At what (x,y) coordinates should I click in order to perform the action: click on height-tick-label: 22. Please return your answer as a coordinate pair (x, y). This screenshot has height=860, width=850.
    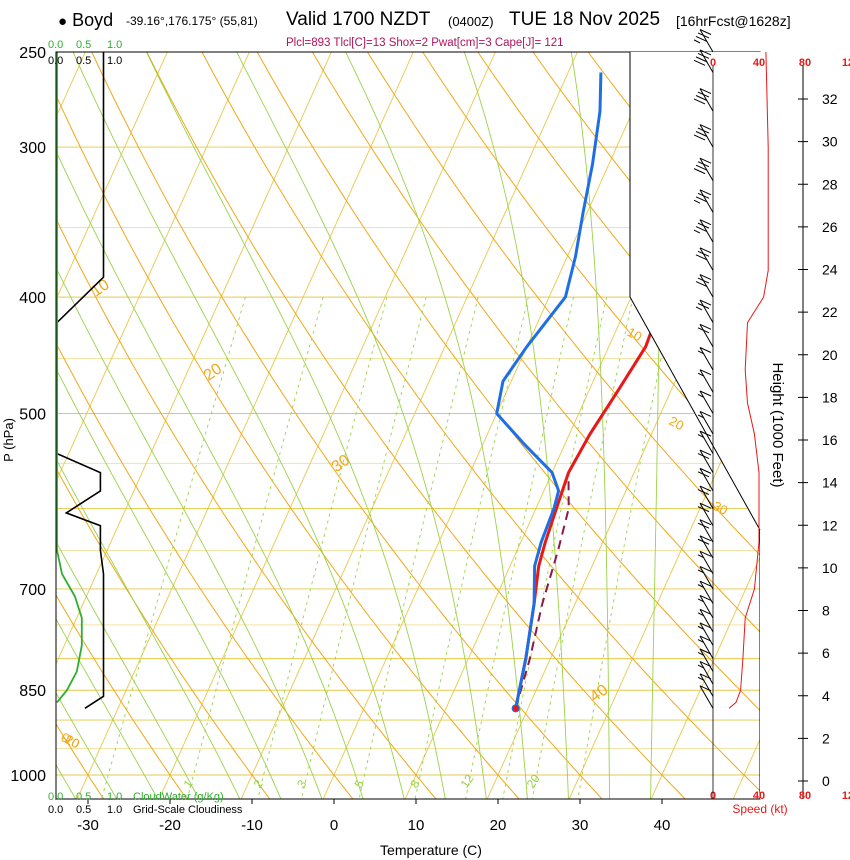
    Looking at the image, I should click on (830, 312).